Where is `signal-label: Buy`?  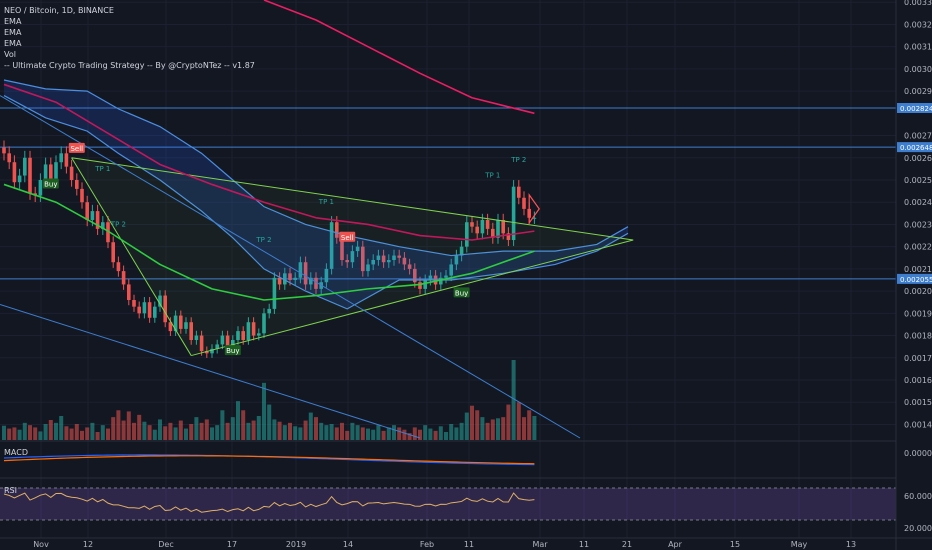 signal-label: Buy is located at coordinates (50, 184).